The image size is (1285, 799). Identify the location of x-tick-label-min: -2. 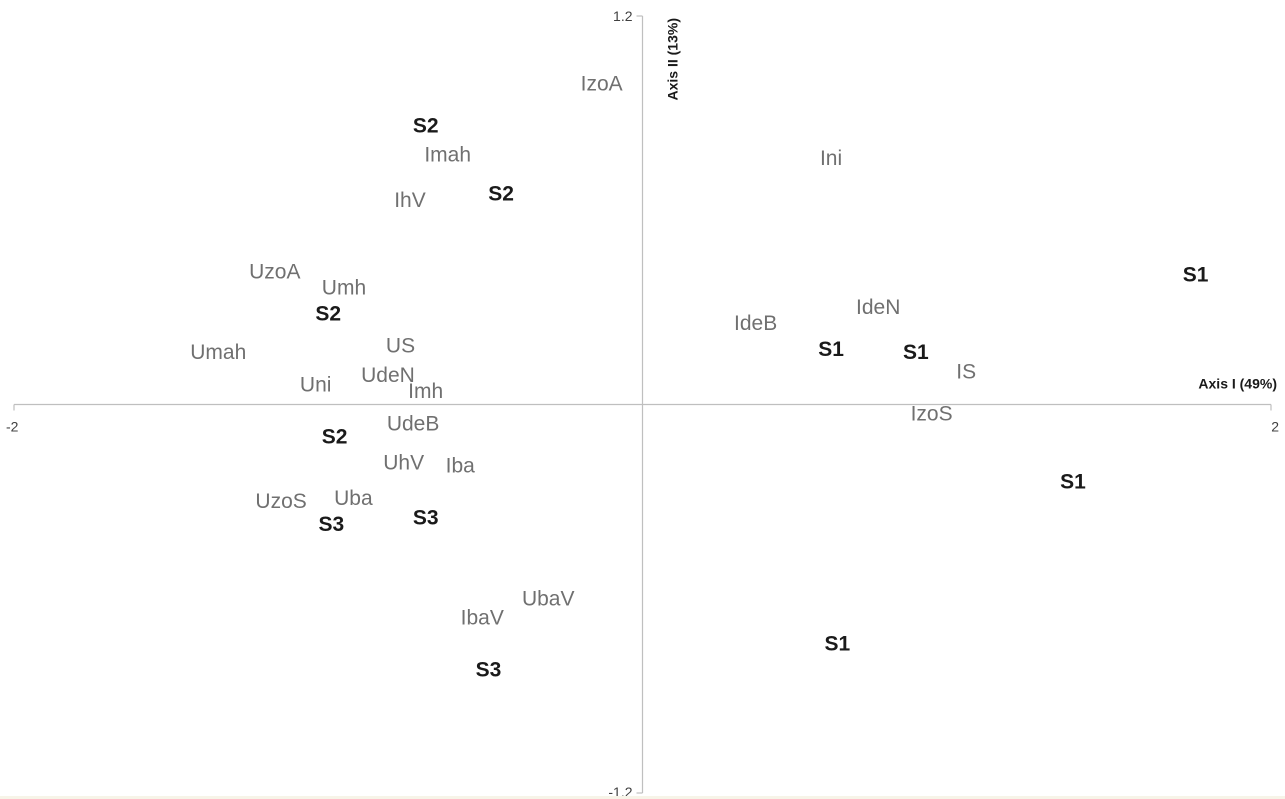
(12, 427).